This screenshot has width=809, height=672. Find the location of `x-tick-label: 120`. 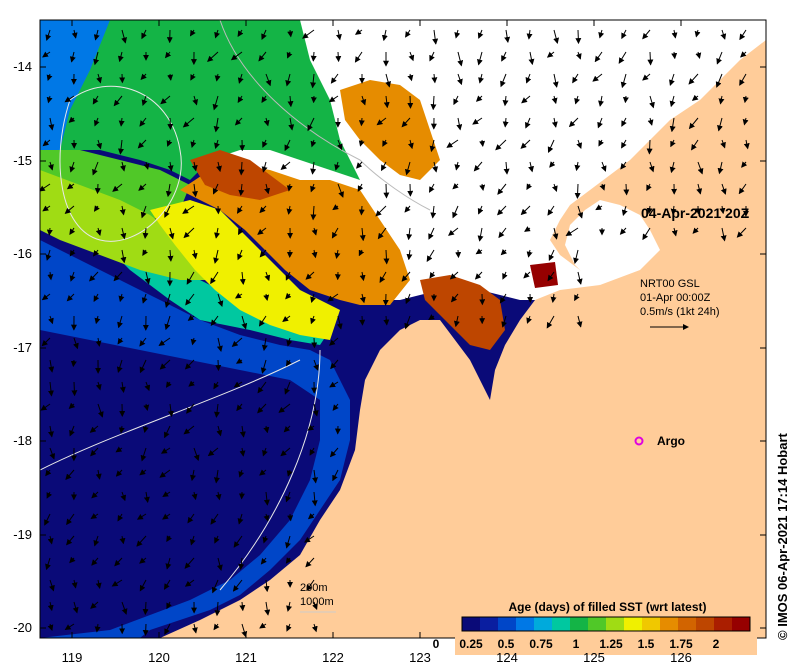

x-tick-label: 120 is located at coordinates (159, 657).